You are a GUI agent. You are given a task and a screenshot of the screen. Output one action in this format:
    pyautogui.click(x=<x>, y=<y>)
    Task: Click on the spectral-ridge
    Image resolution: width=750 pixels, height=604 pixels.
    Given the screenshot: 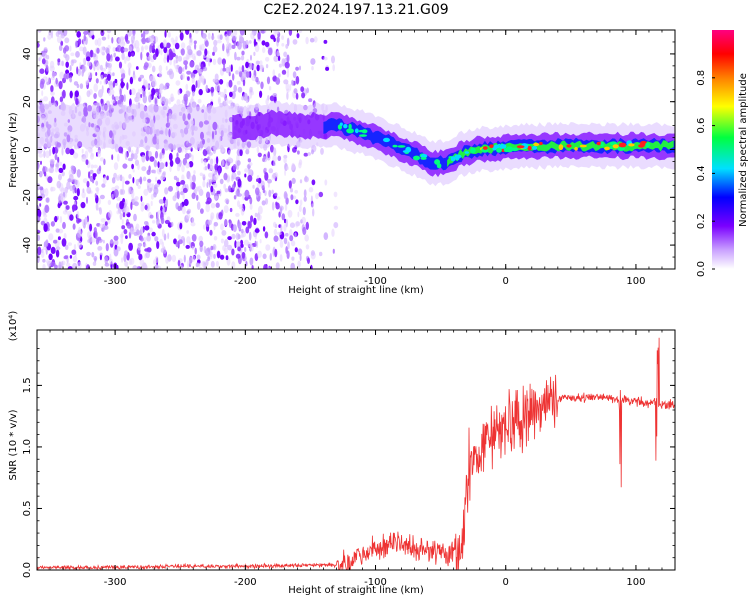 What is the action you would take?
    pyautogui.click(x=356, y=143)
    